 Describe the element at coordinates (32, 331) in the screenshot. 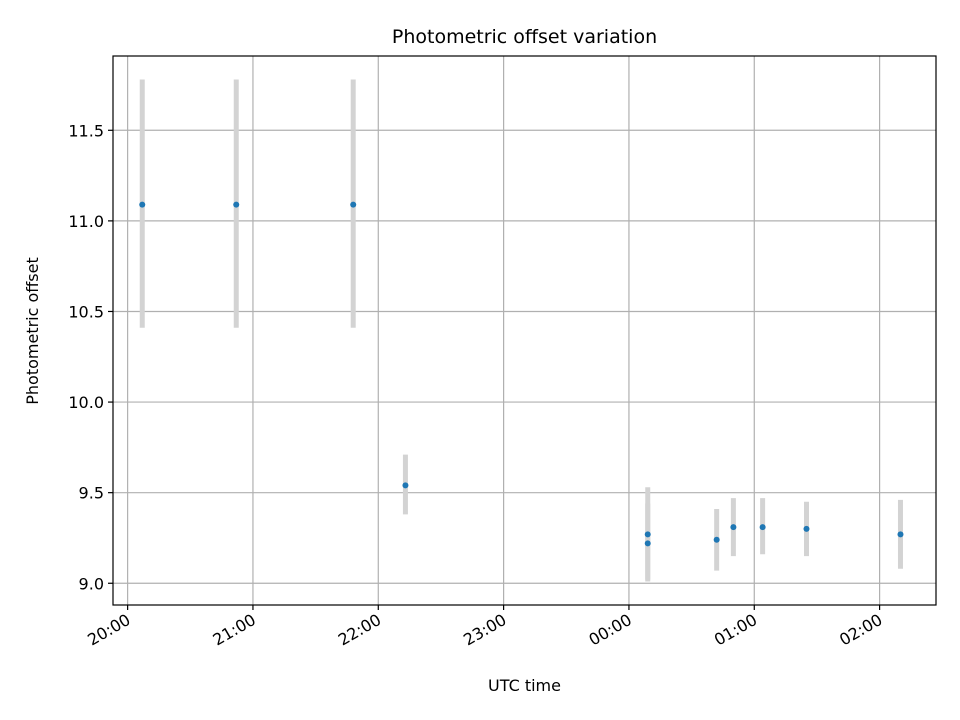

I see `y-axis-label: Photometric offset` at that location.